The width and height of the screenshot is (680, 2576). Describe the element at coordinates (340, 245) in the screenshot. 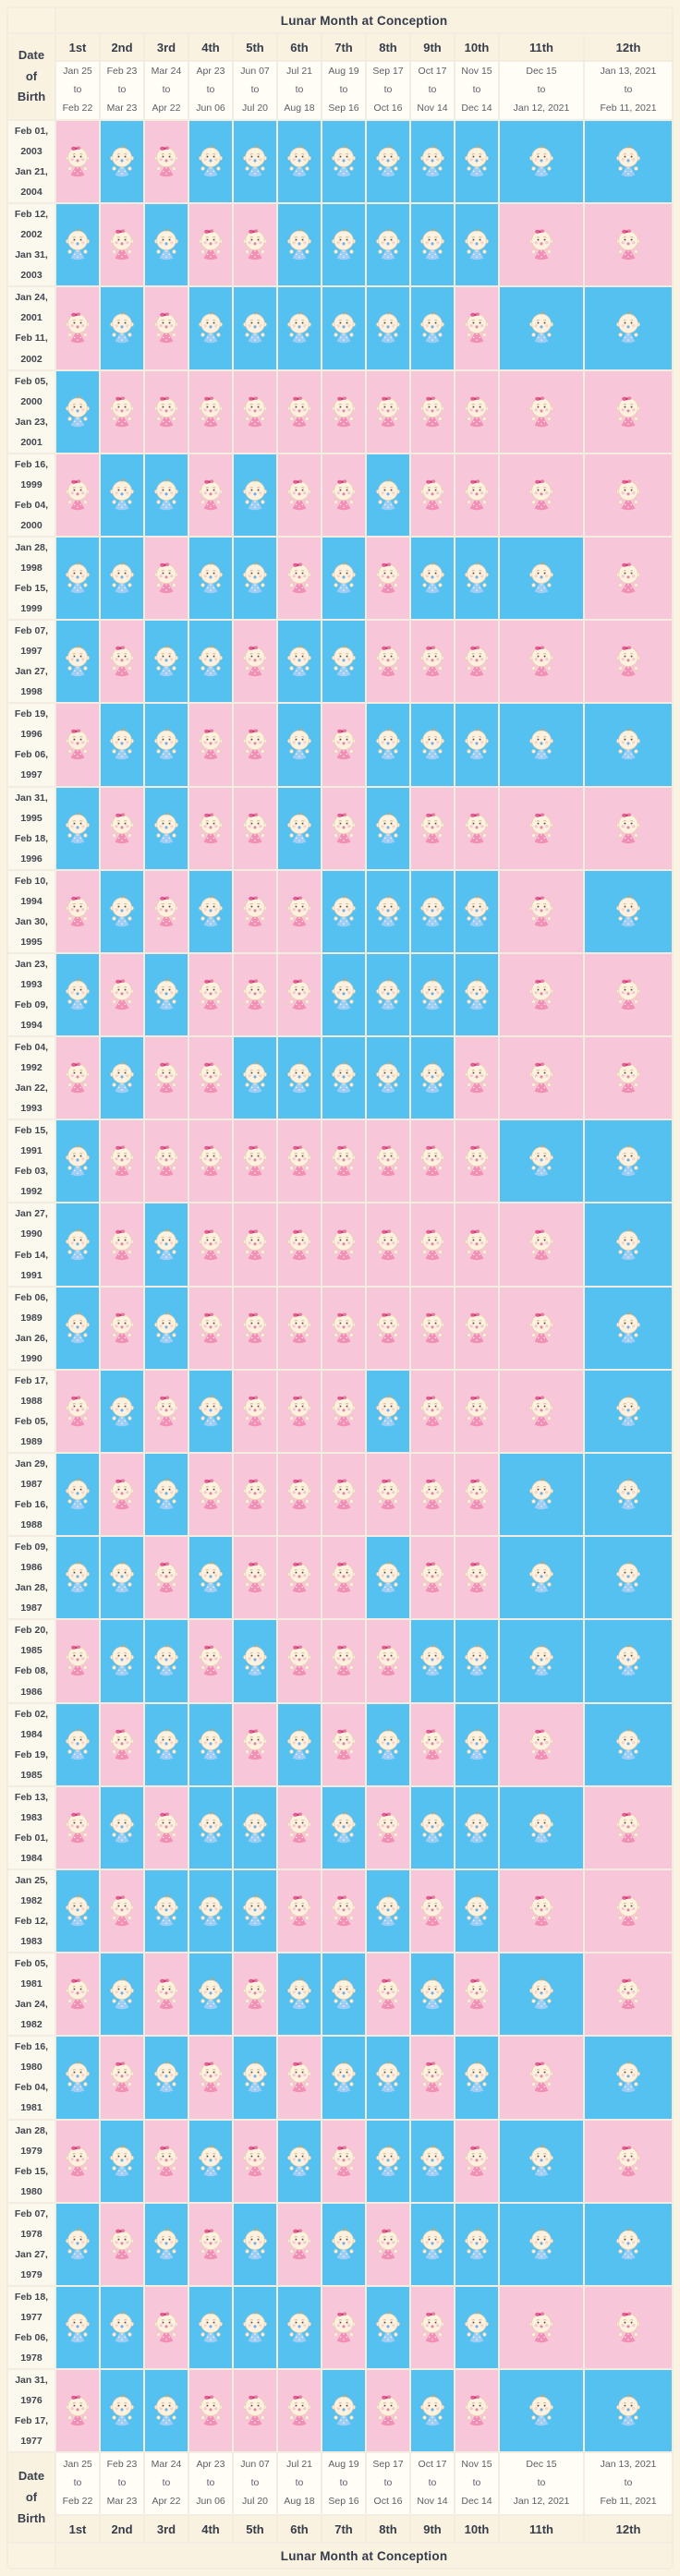

I see `grid-row-2: Feb 12, 2002 Jan 31, 2003` at that location.